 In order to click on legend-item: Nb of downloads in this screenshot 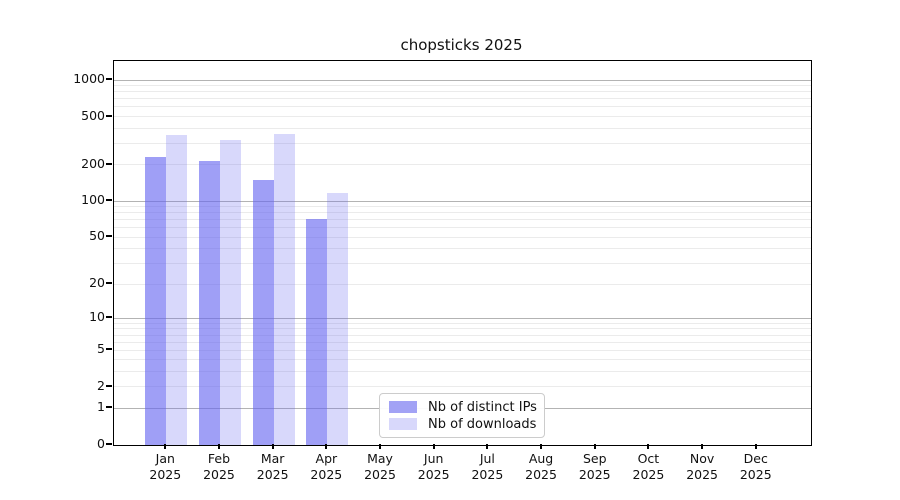, I will do `click(463, 424)`.